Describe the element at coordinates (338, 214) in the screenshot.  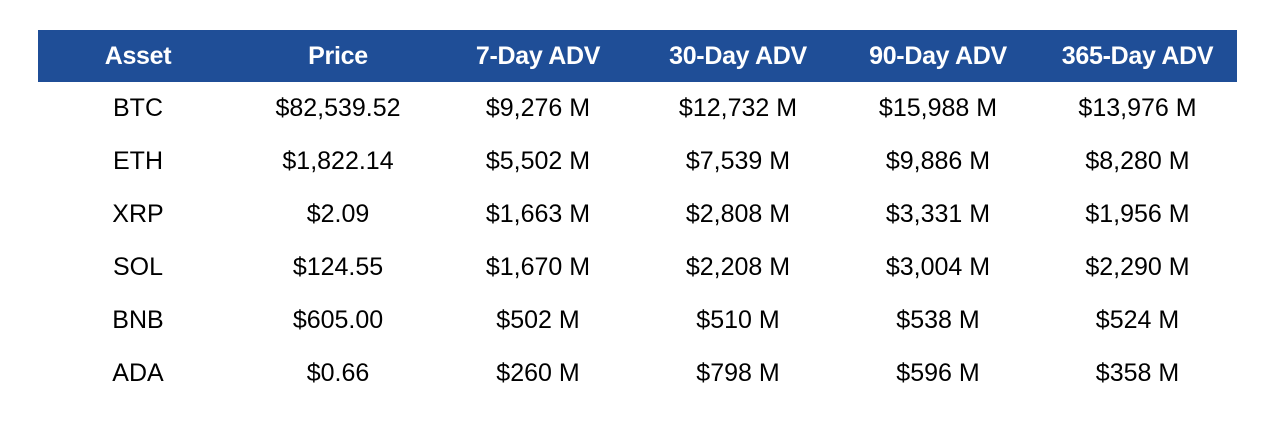
I see `price-cell: $2.09` at that location.